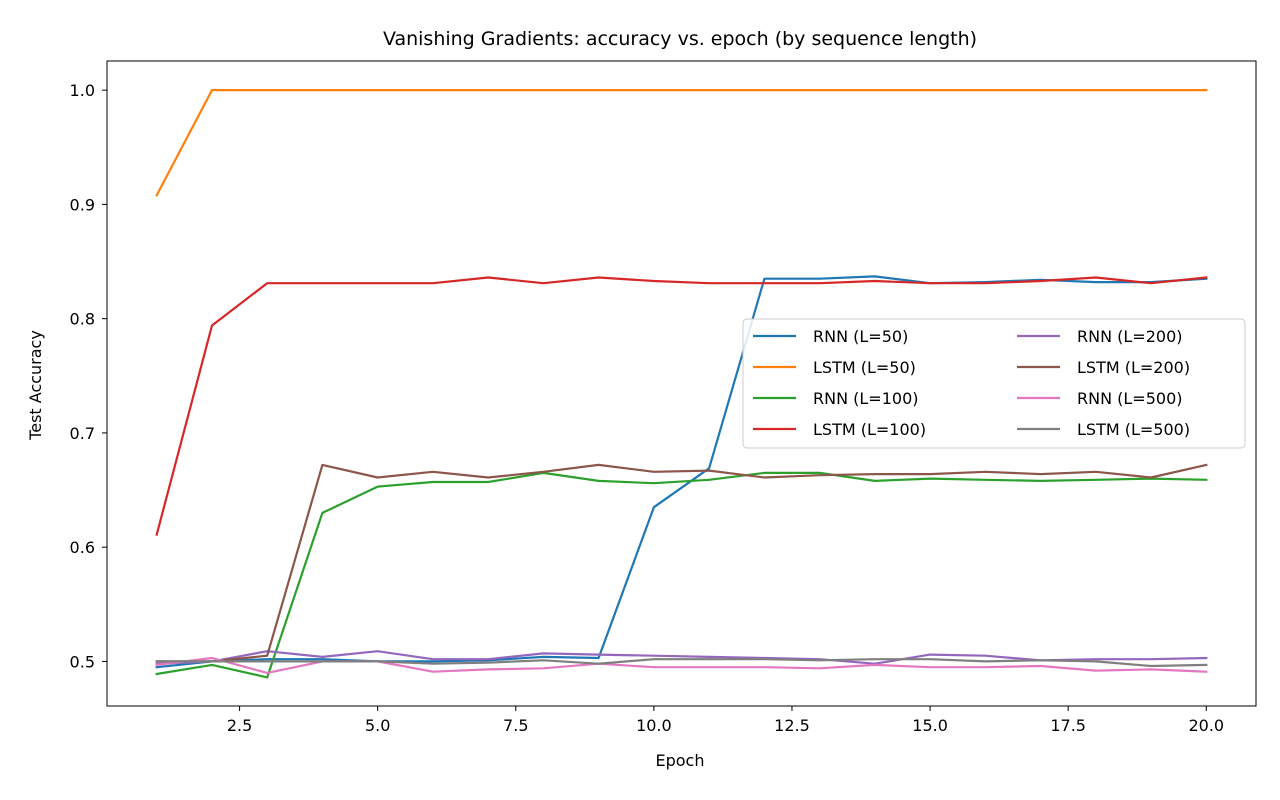  Describe the element at coordinates (725, 720) in the screenshot. I see `x-axis: 2.5 5.0 7.5 10.0 12.5 15.0 17.5 20.0` at that location.